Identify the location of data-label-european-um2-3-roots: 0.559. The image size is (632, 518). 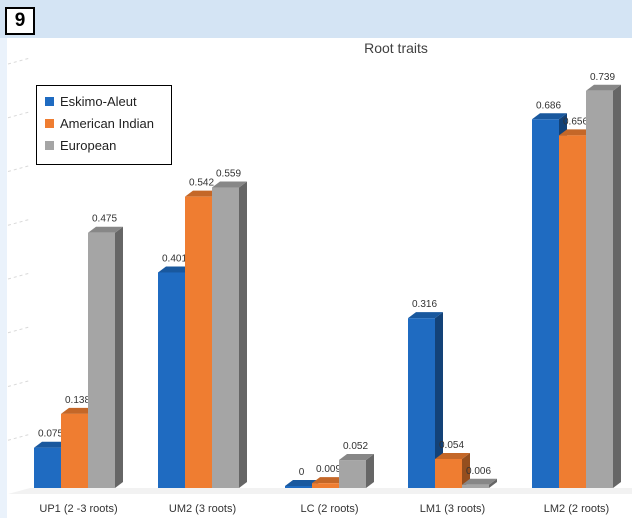
(228, 174).